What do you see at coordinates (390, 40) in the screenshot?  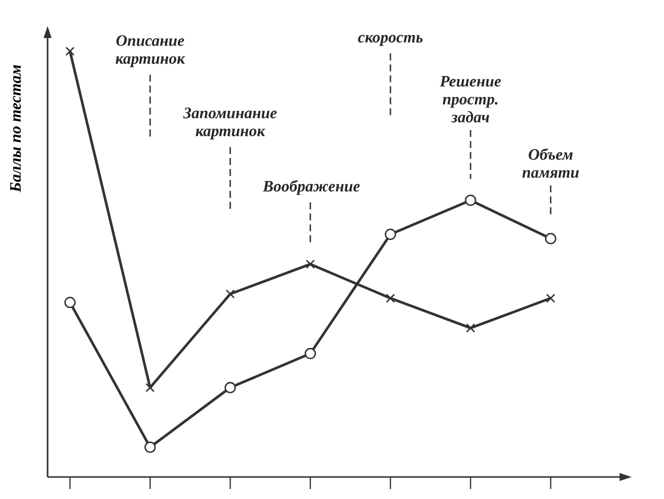 I see `x-tick-label: скорость` at bounding box center [390, 40].